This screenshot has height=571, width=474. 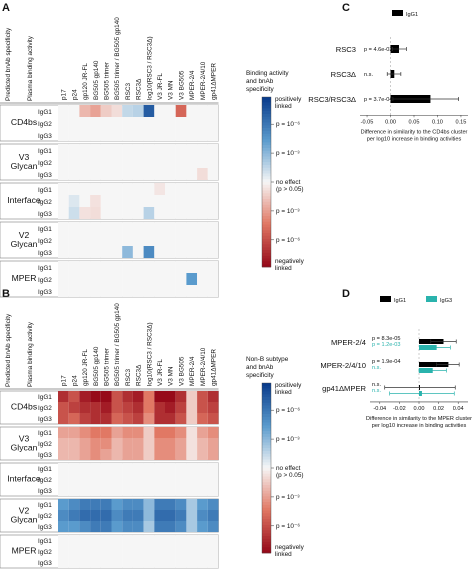 What do you see at coordinates (139, 89) in the screenshot?
I see `column-label-rsc3: RSC3Δ` at bounding box center [139, 89].